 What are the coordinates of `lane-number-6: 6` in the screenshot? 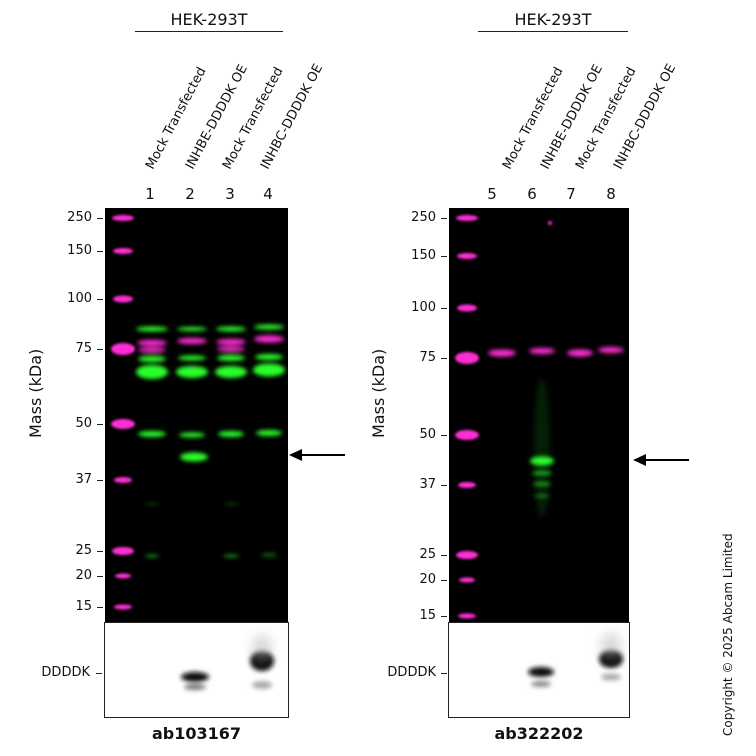 It's located at (532, 194).